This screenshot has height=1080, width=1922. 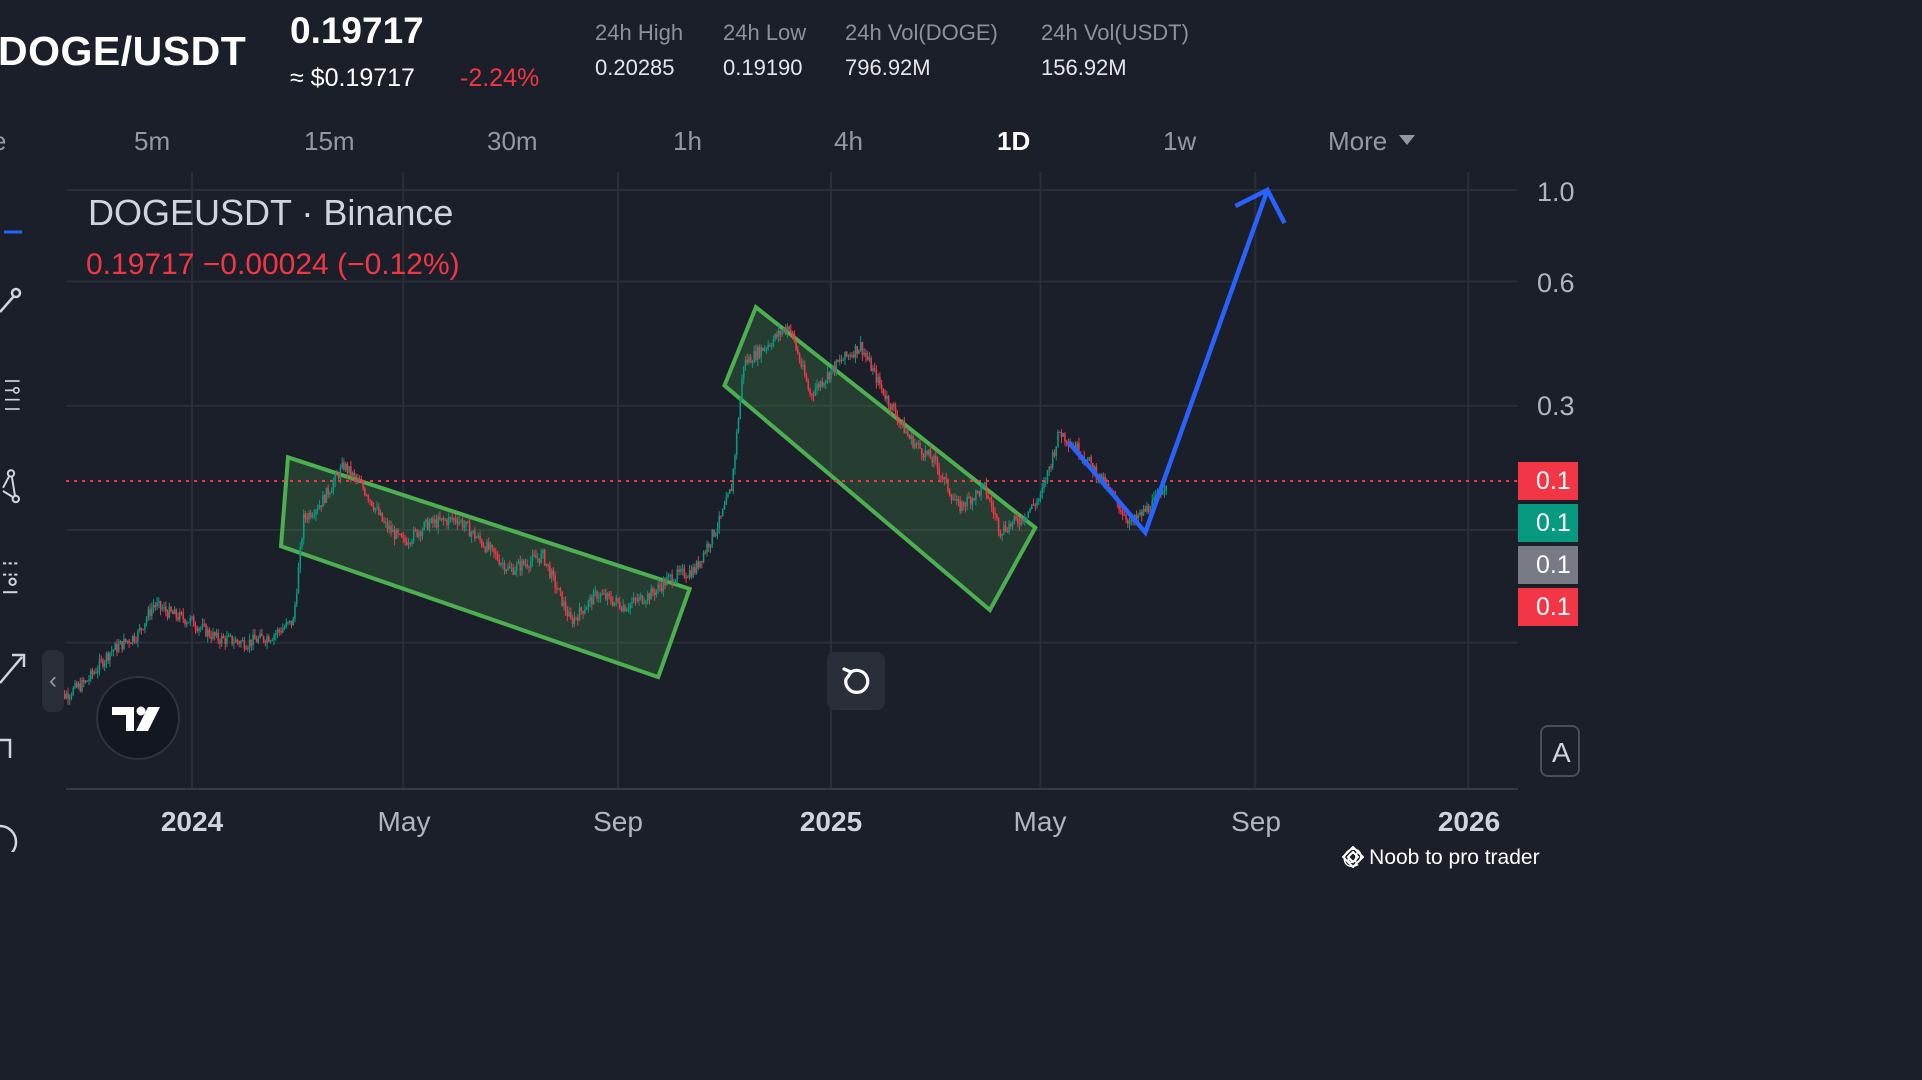 What do you see at coordinates (53, 681) in the screenshot?
I see `collapse-toolbar-button: ‹` at bounding box center [53, 681].